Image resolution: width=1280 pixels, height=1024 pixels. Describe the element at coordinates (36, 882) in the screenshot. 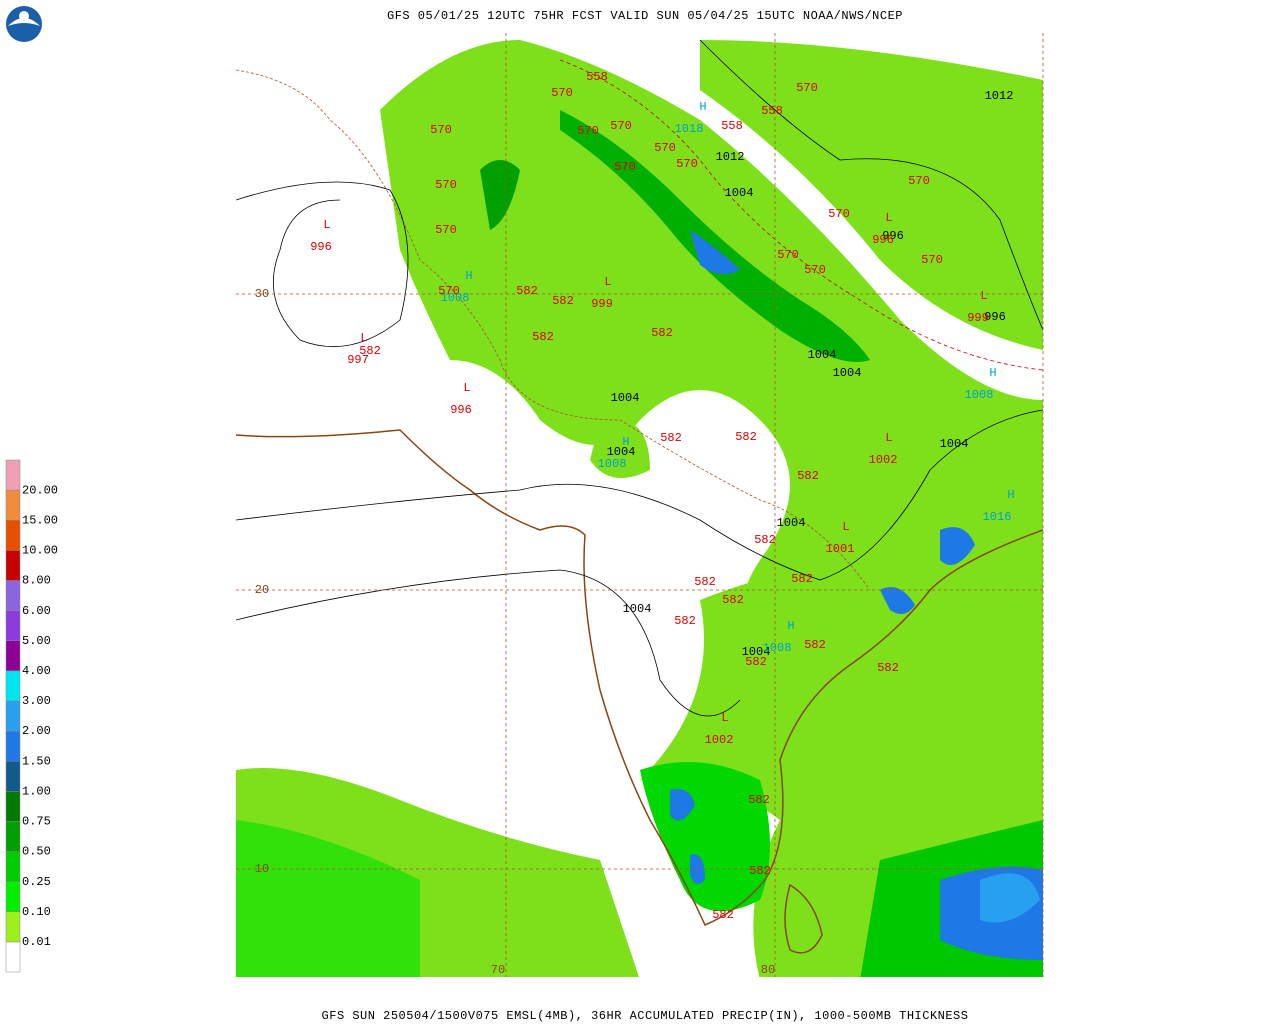

I see `legend-label: 0.25` at that location.